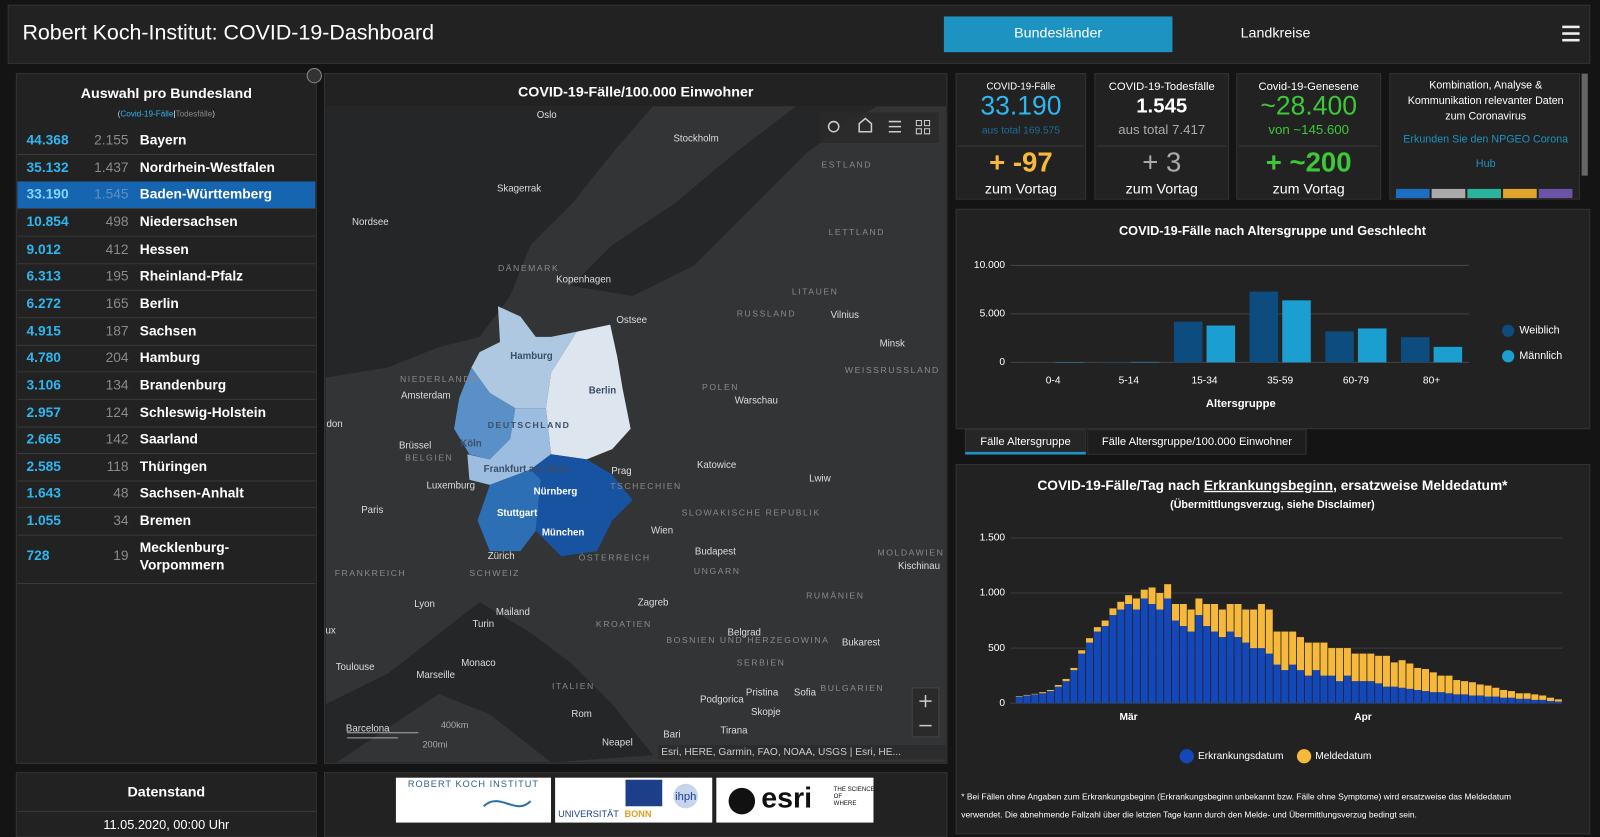  I want to click on subtitle-part: (, so click(119, 114).